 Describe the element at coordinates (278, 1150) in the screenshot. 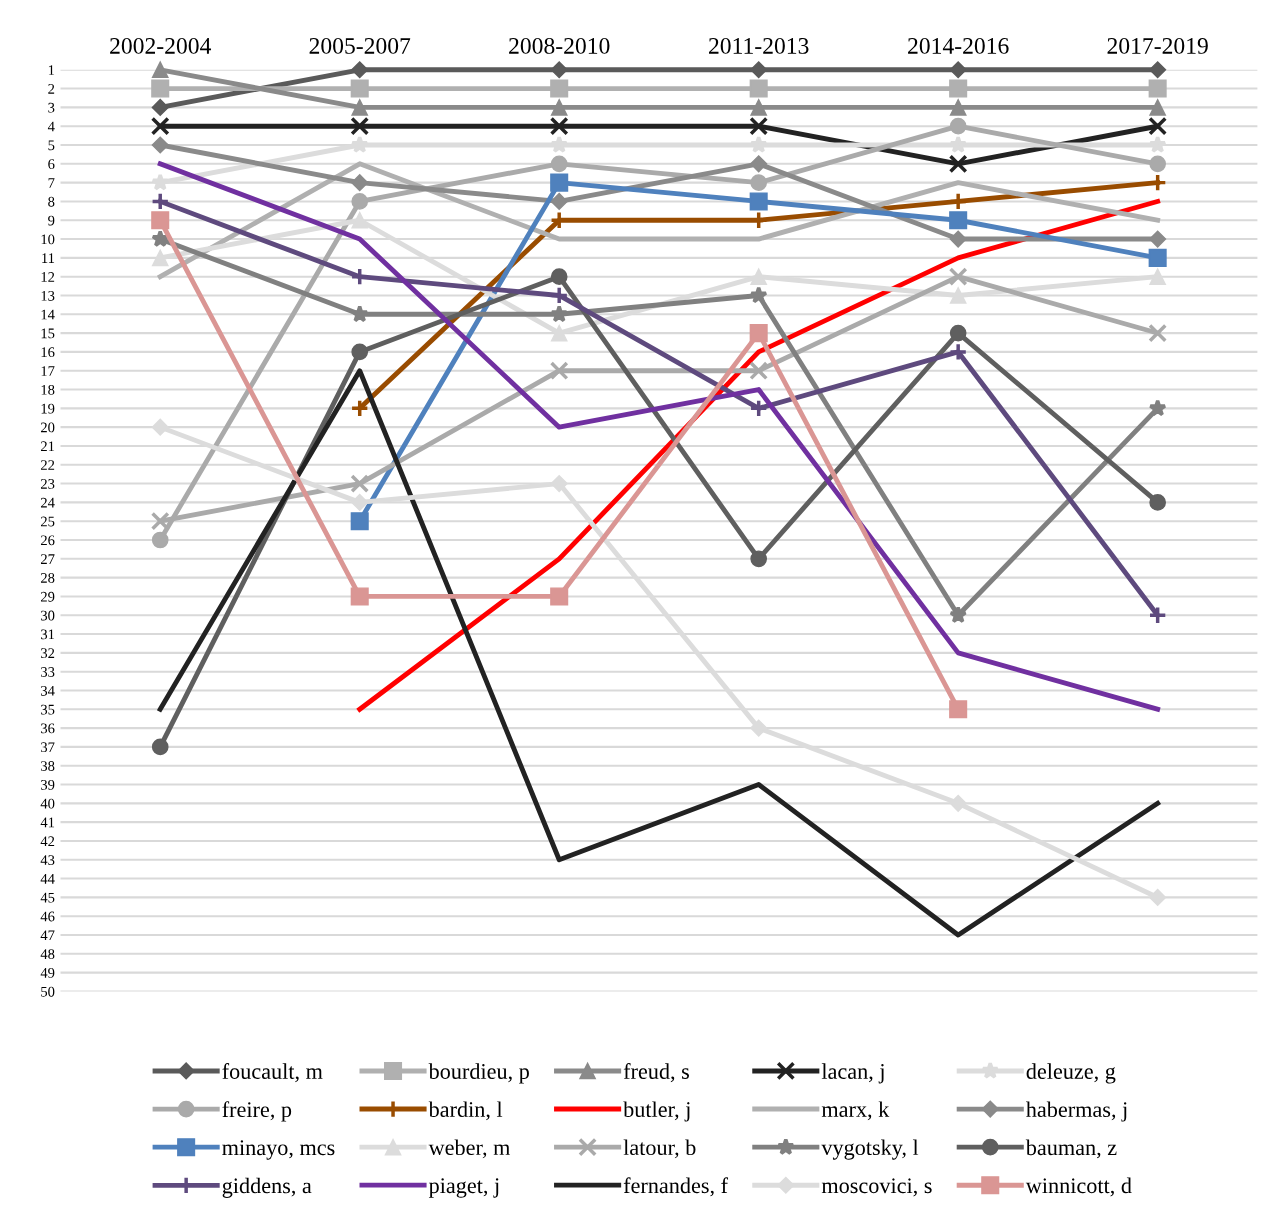

I see `legend-label: minayo, mcs` at that location.